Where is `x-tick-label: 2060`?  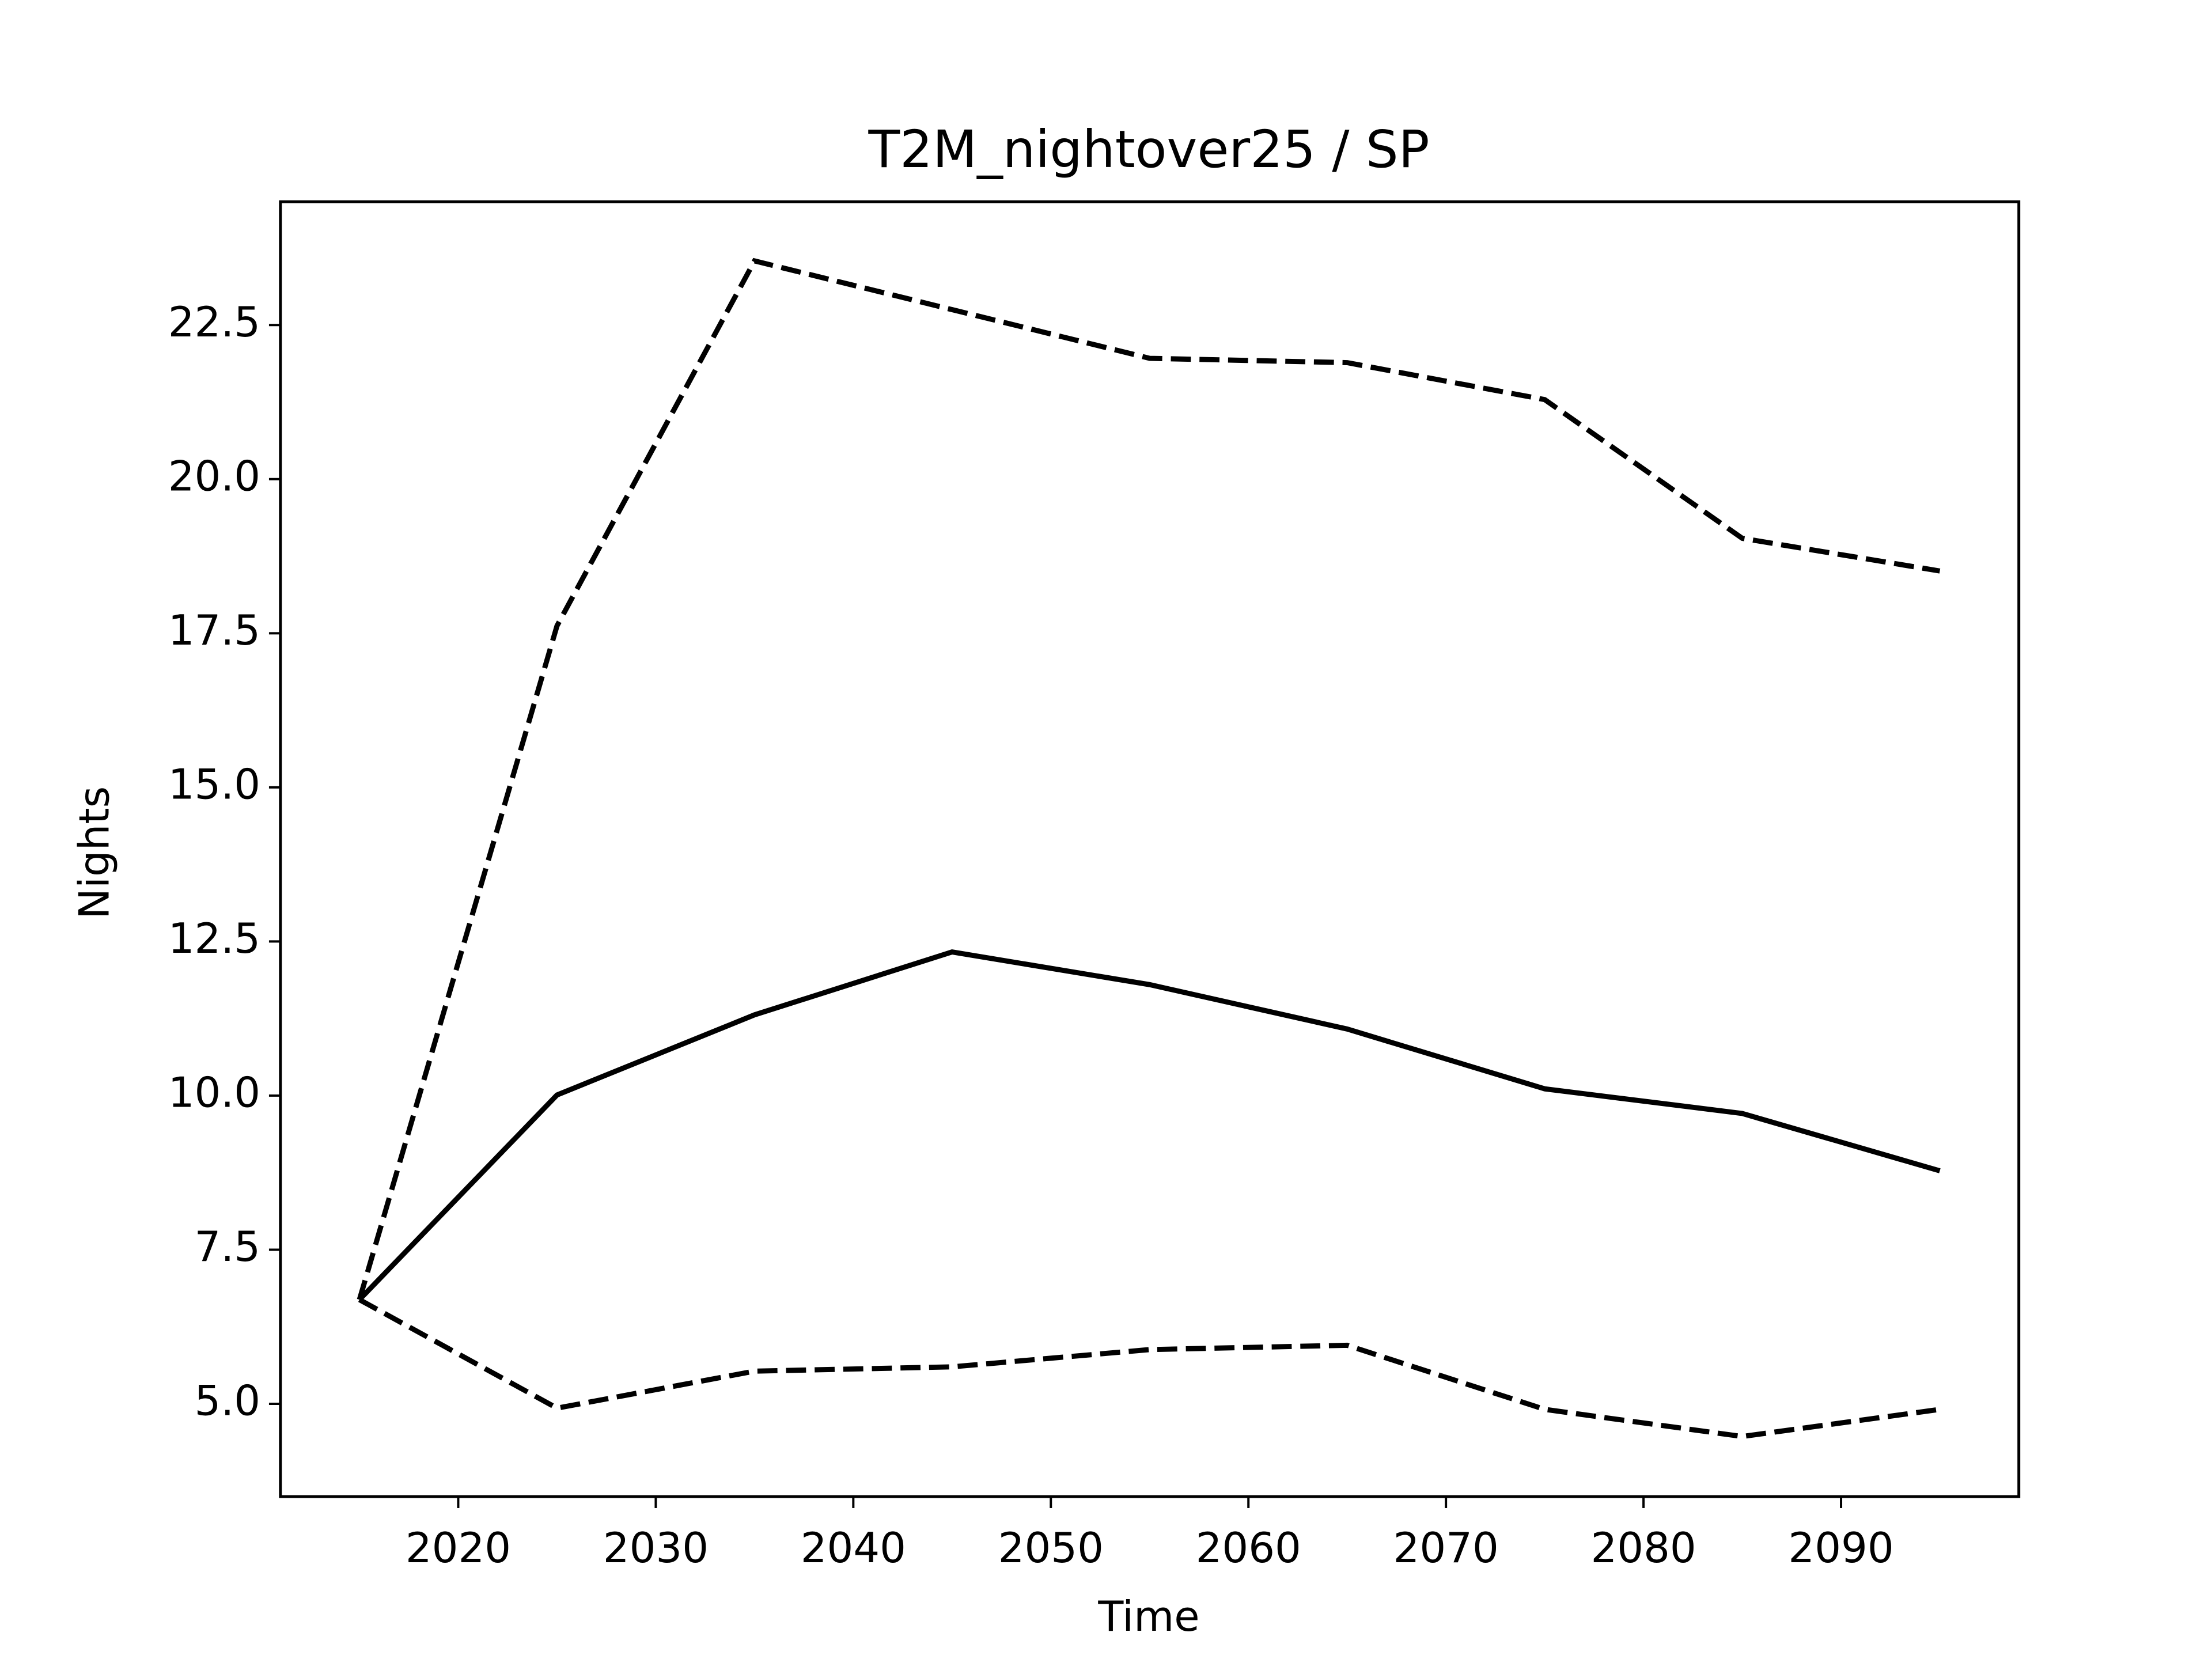 x-tick-label: 2060 is located at coordinates (1248, 1548).